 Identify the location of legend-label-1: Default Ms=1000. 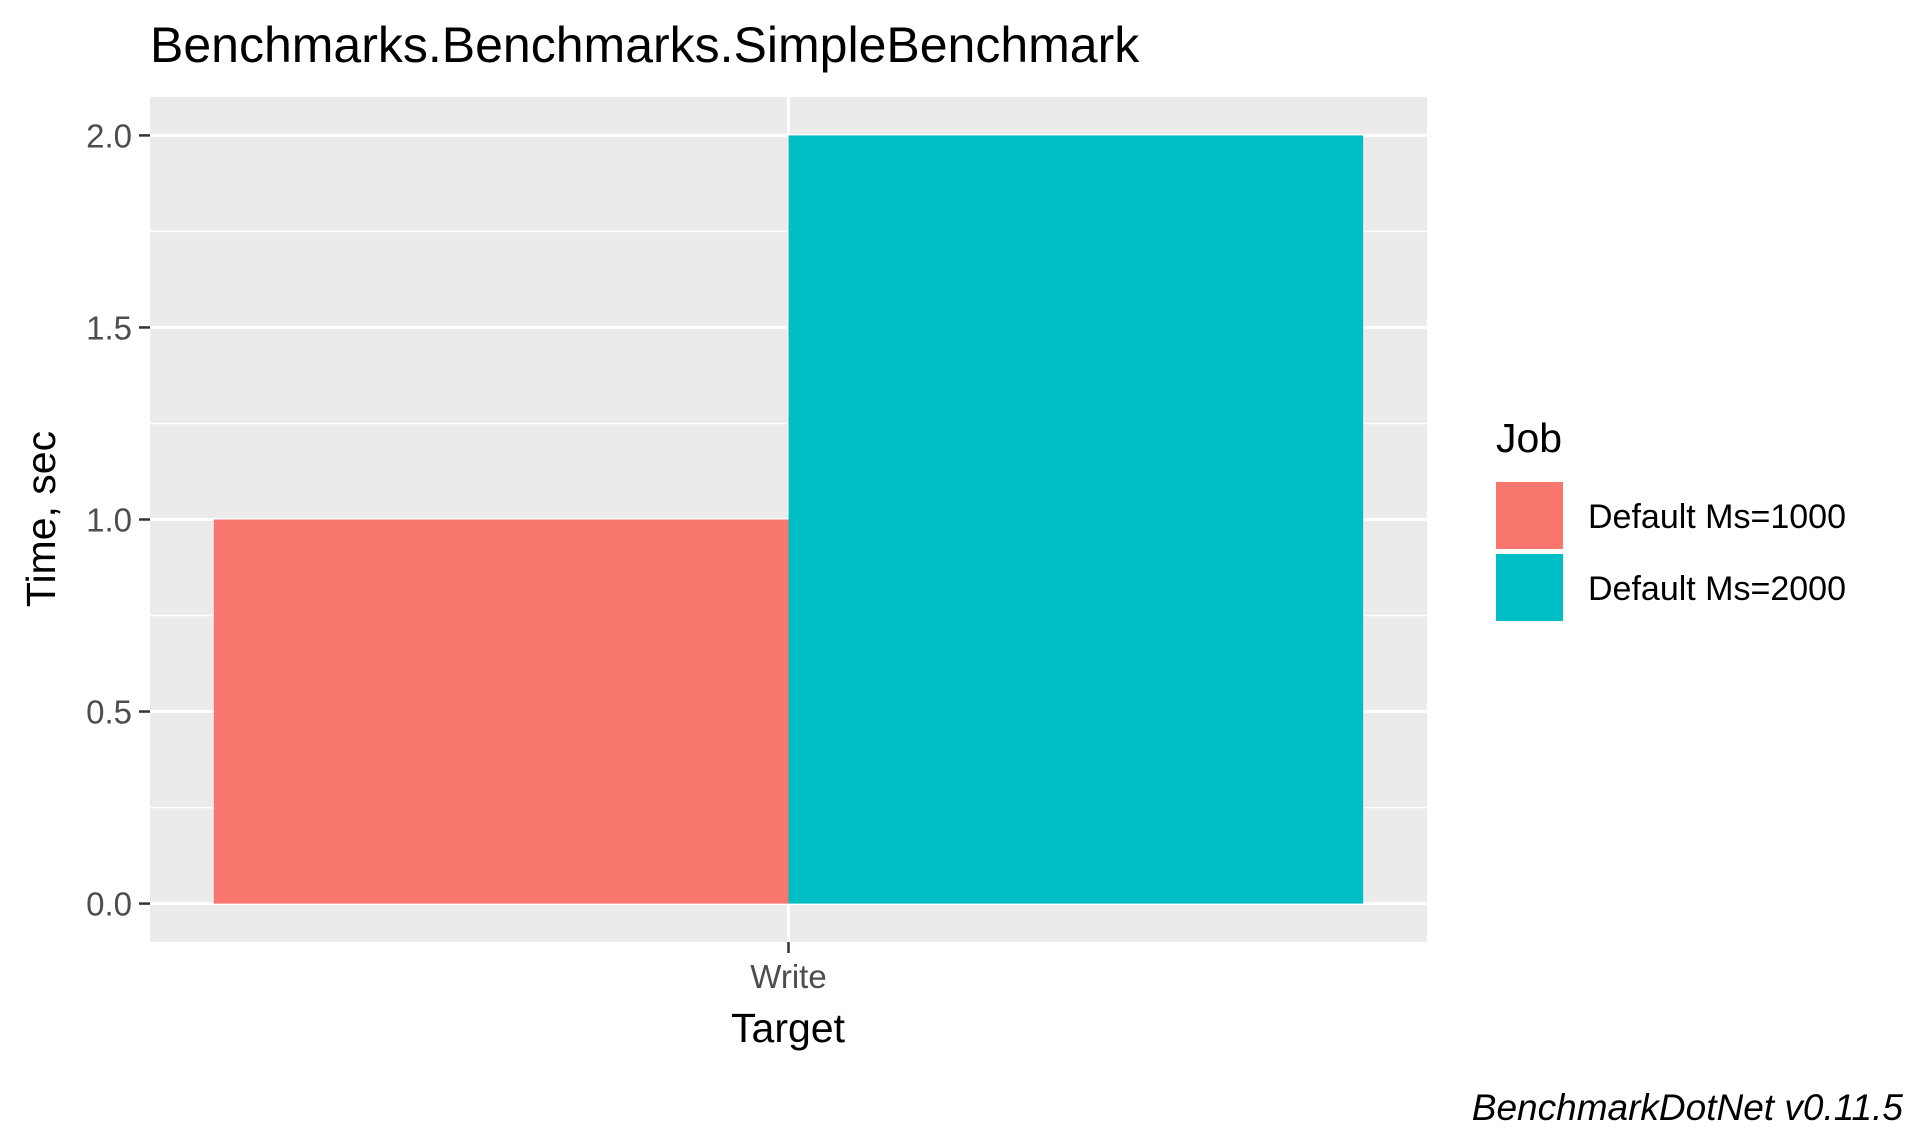
(1717, 517).